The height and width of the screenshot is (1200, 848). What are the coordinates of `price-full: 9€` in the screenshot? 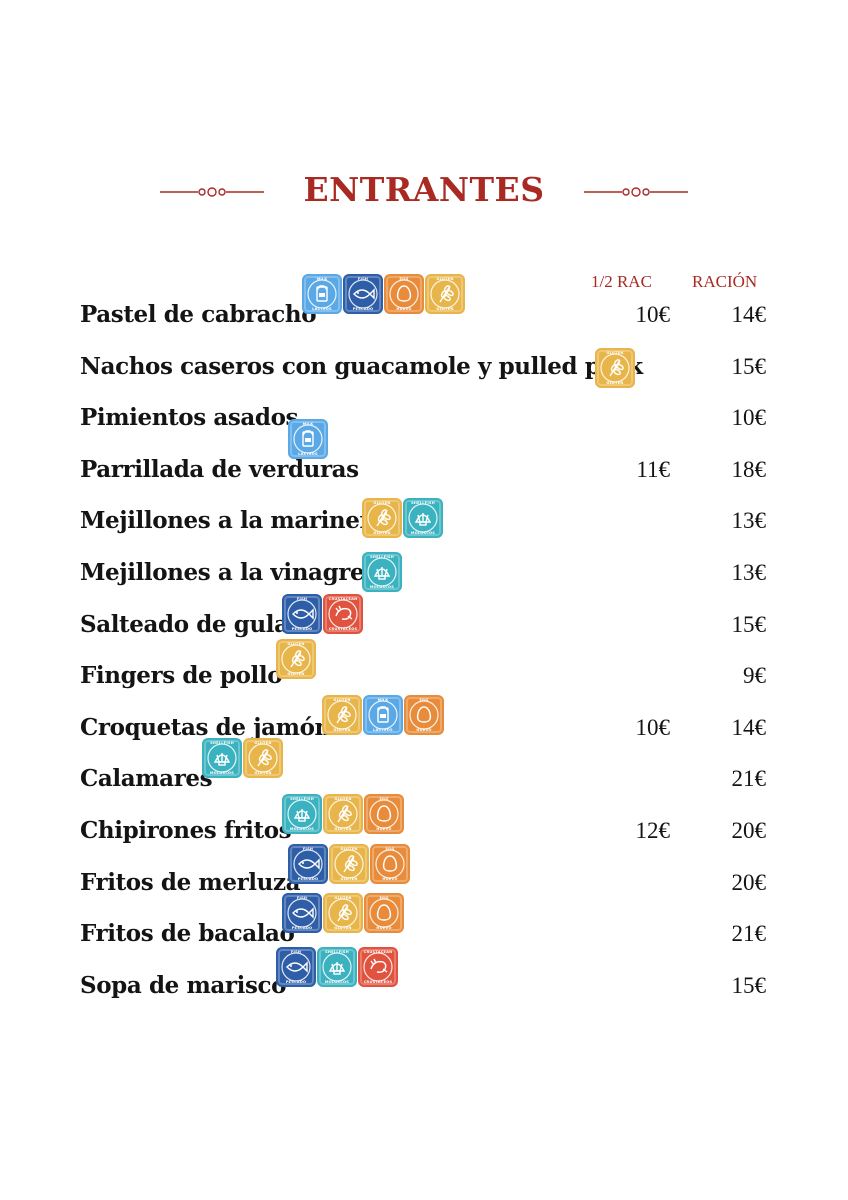 It's located at (754, 676).